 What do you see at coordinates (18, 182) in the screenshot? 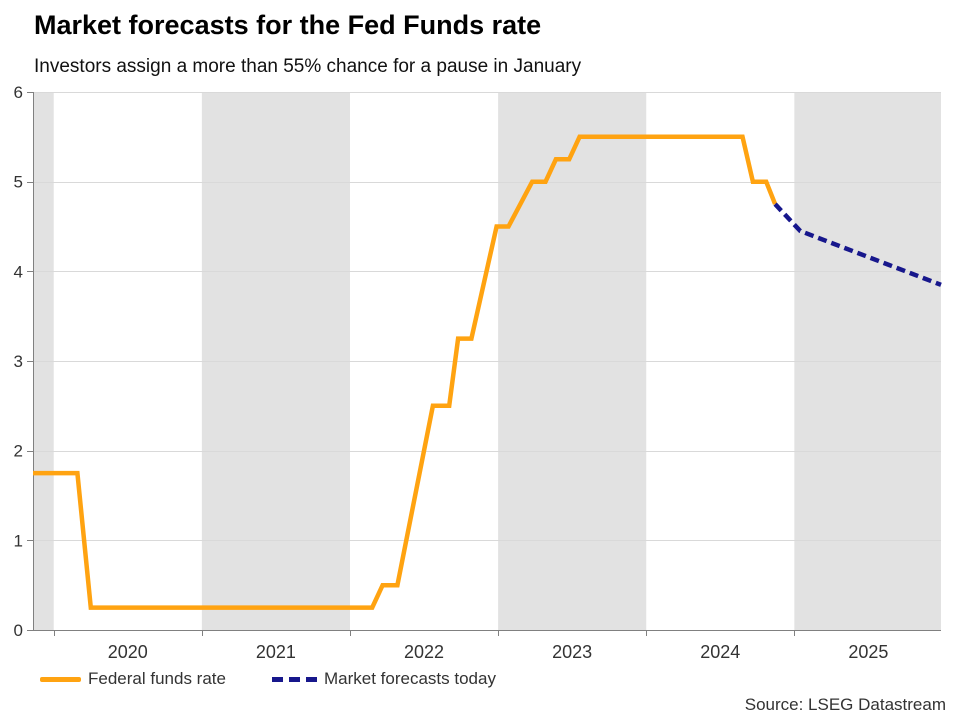
I see `y-axis-tick-label: 5` at bounding box center [18, 182].